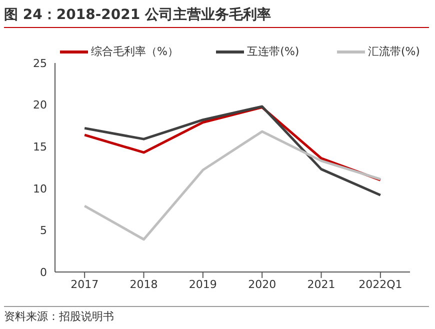 This screenshot has height=329, width=435. Describe the element at coordinates (216, 315) in the screenshot. I see `text: 资料来源：招股说明书` at that location.